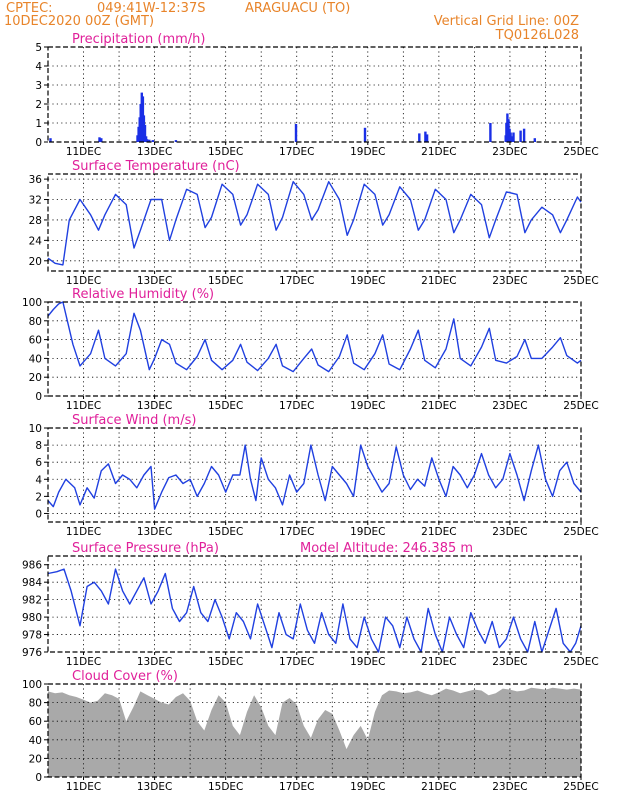 The height and width of the screenshot is (800, 618). Describe the element at coordinates (32, 601) in the screenshot. I see `y-tick-label: 982` at that location.